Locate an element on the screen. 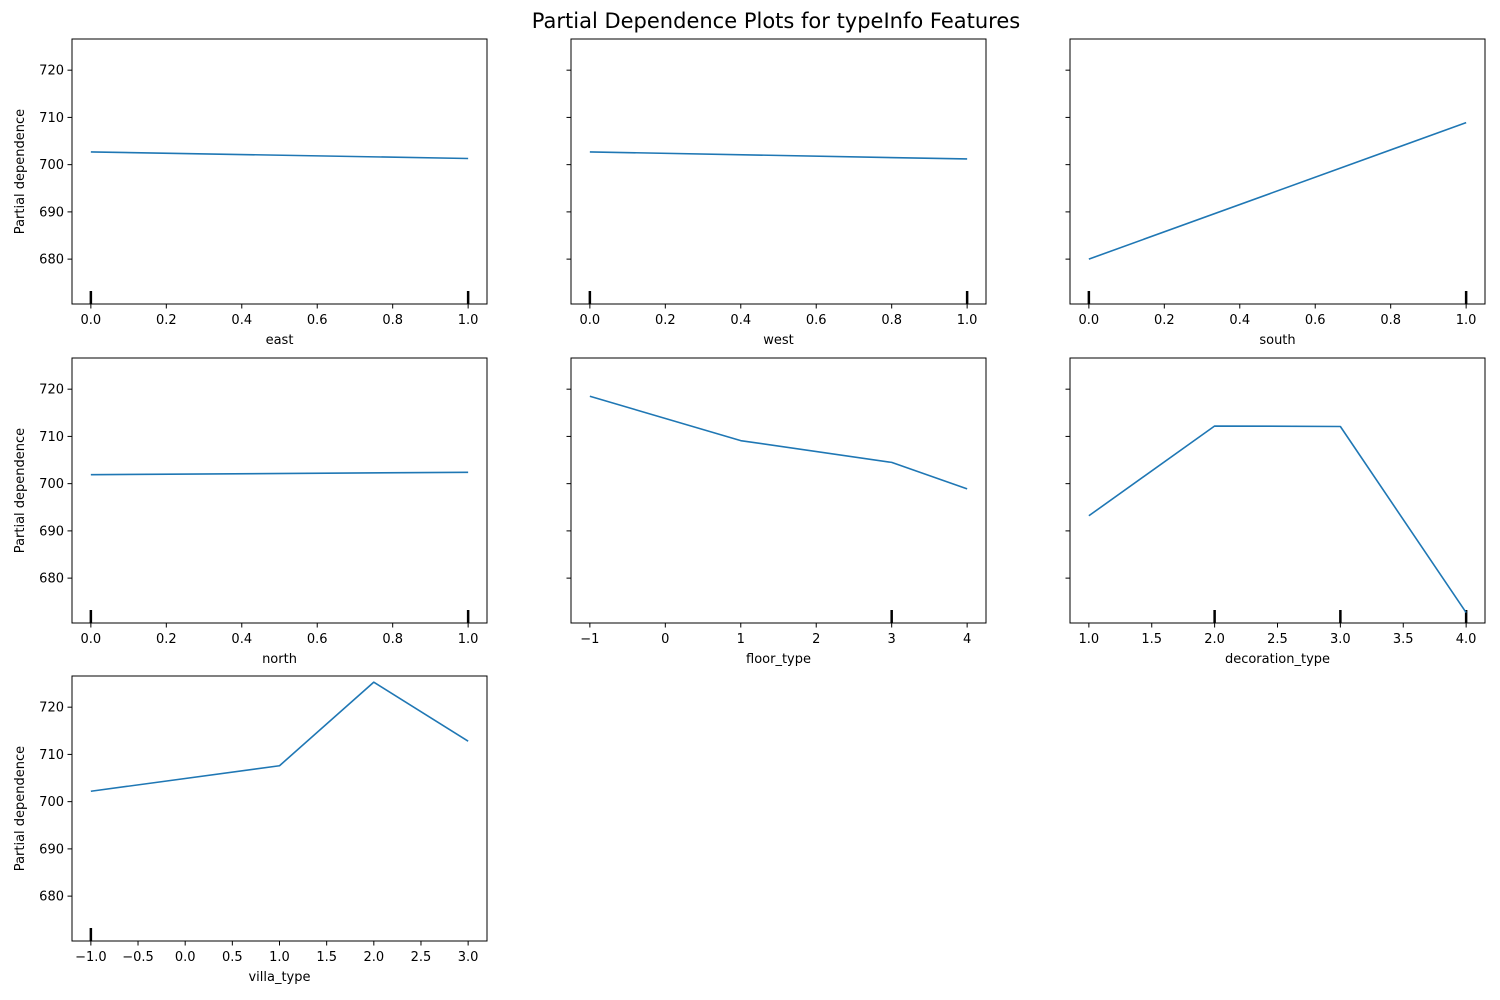  x-axis-label: west is located at coordinates (778, 340).